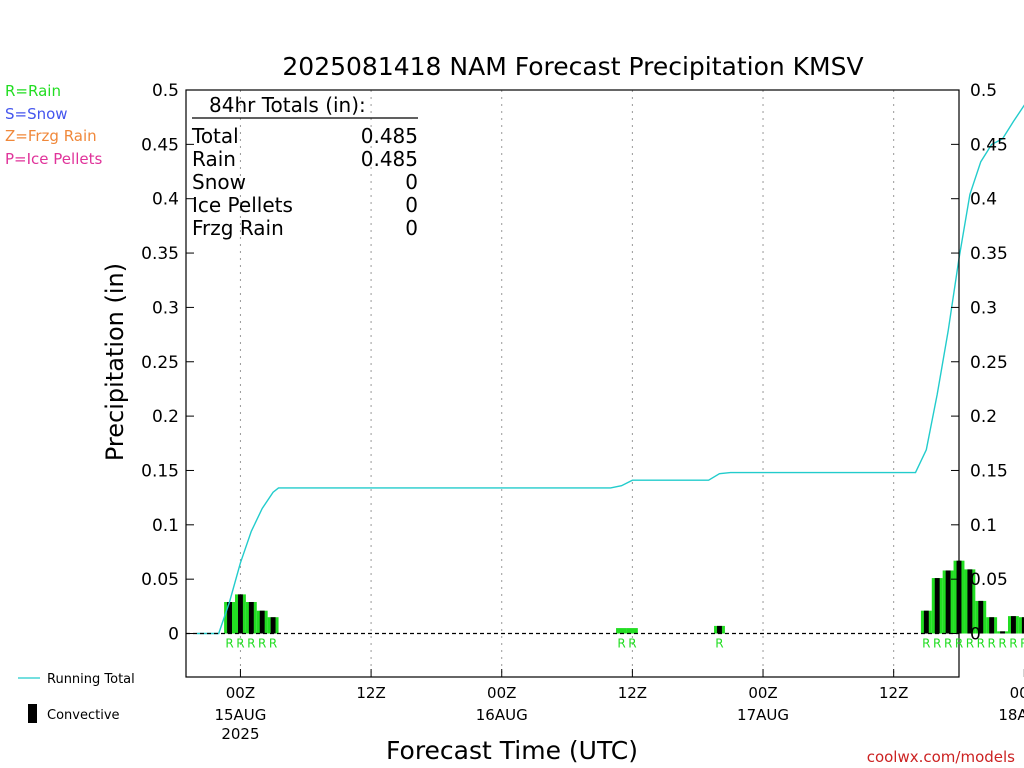 The width and height of the screenshot is (1024, 768). Describe the element at coordinates (1011, 715) in the screenshot. I see `x-tick-date: 18AUG` at that location.